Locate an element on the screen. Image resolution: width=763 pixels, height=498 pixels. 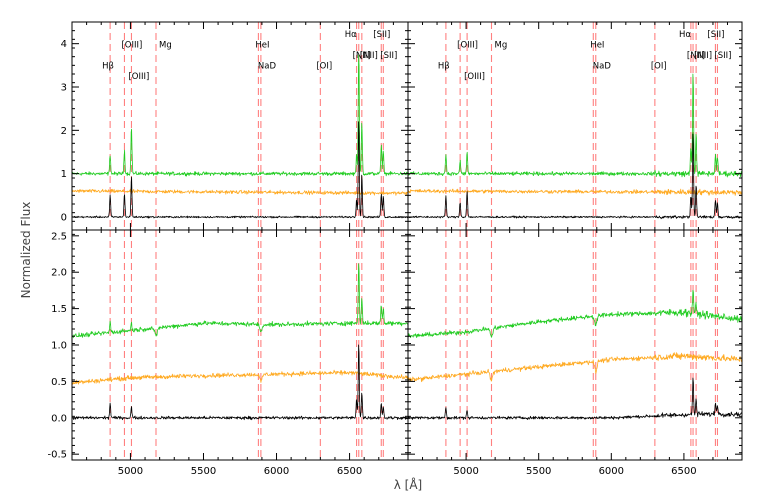
series-orange-top-left is located at coordinates (240, 192).